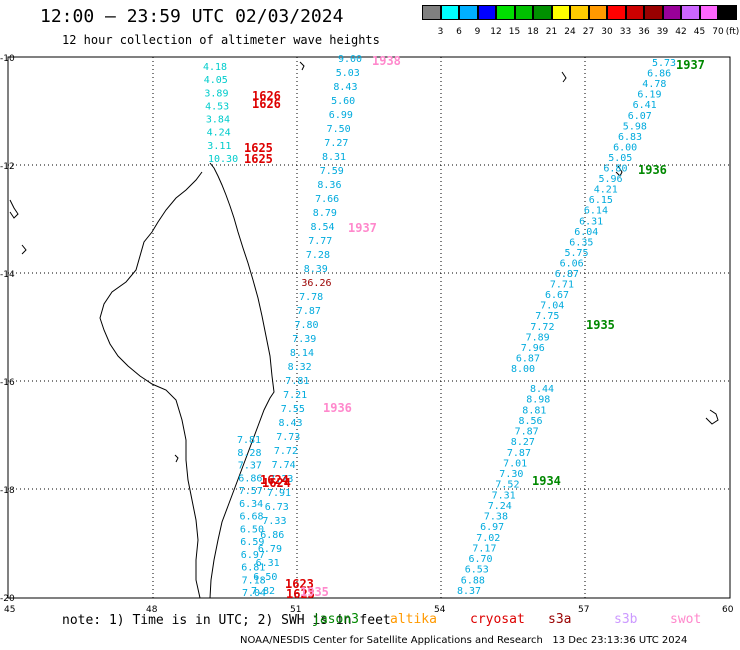  Describe the element at coordinates (583, 610) in the screenshot. I see `lon-tick-label: 57` at that location.